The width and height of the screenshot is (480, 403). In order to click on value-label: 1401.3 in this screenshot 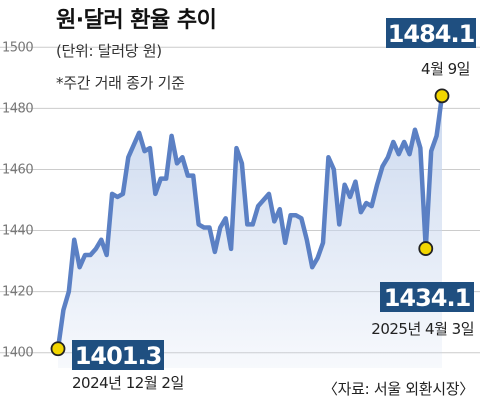, I will do `click(118, 356)`.